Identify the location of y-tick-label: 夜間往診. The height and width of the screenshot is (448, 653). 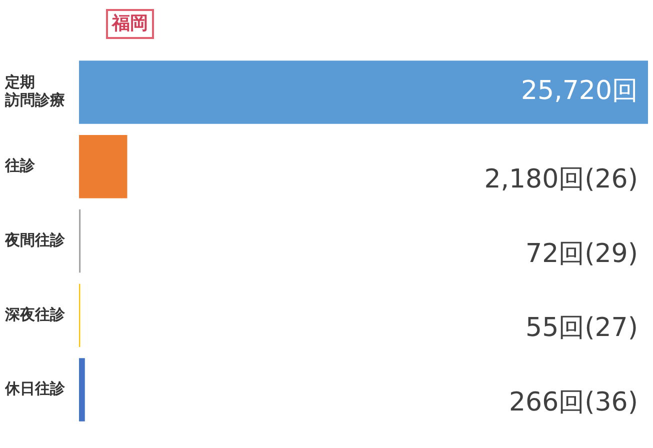
(35, 239).